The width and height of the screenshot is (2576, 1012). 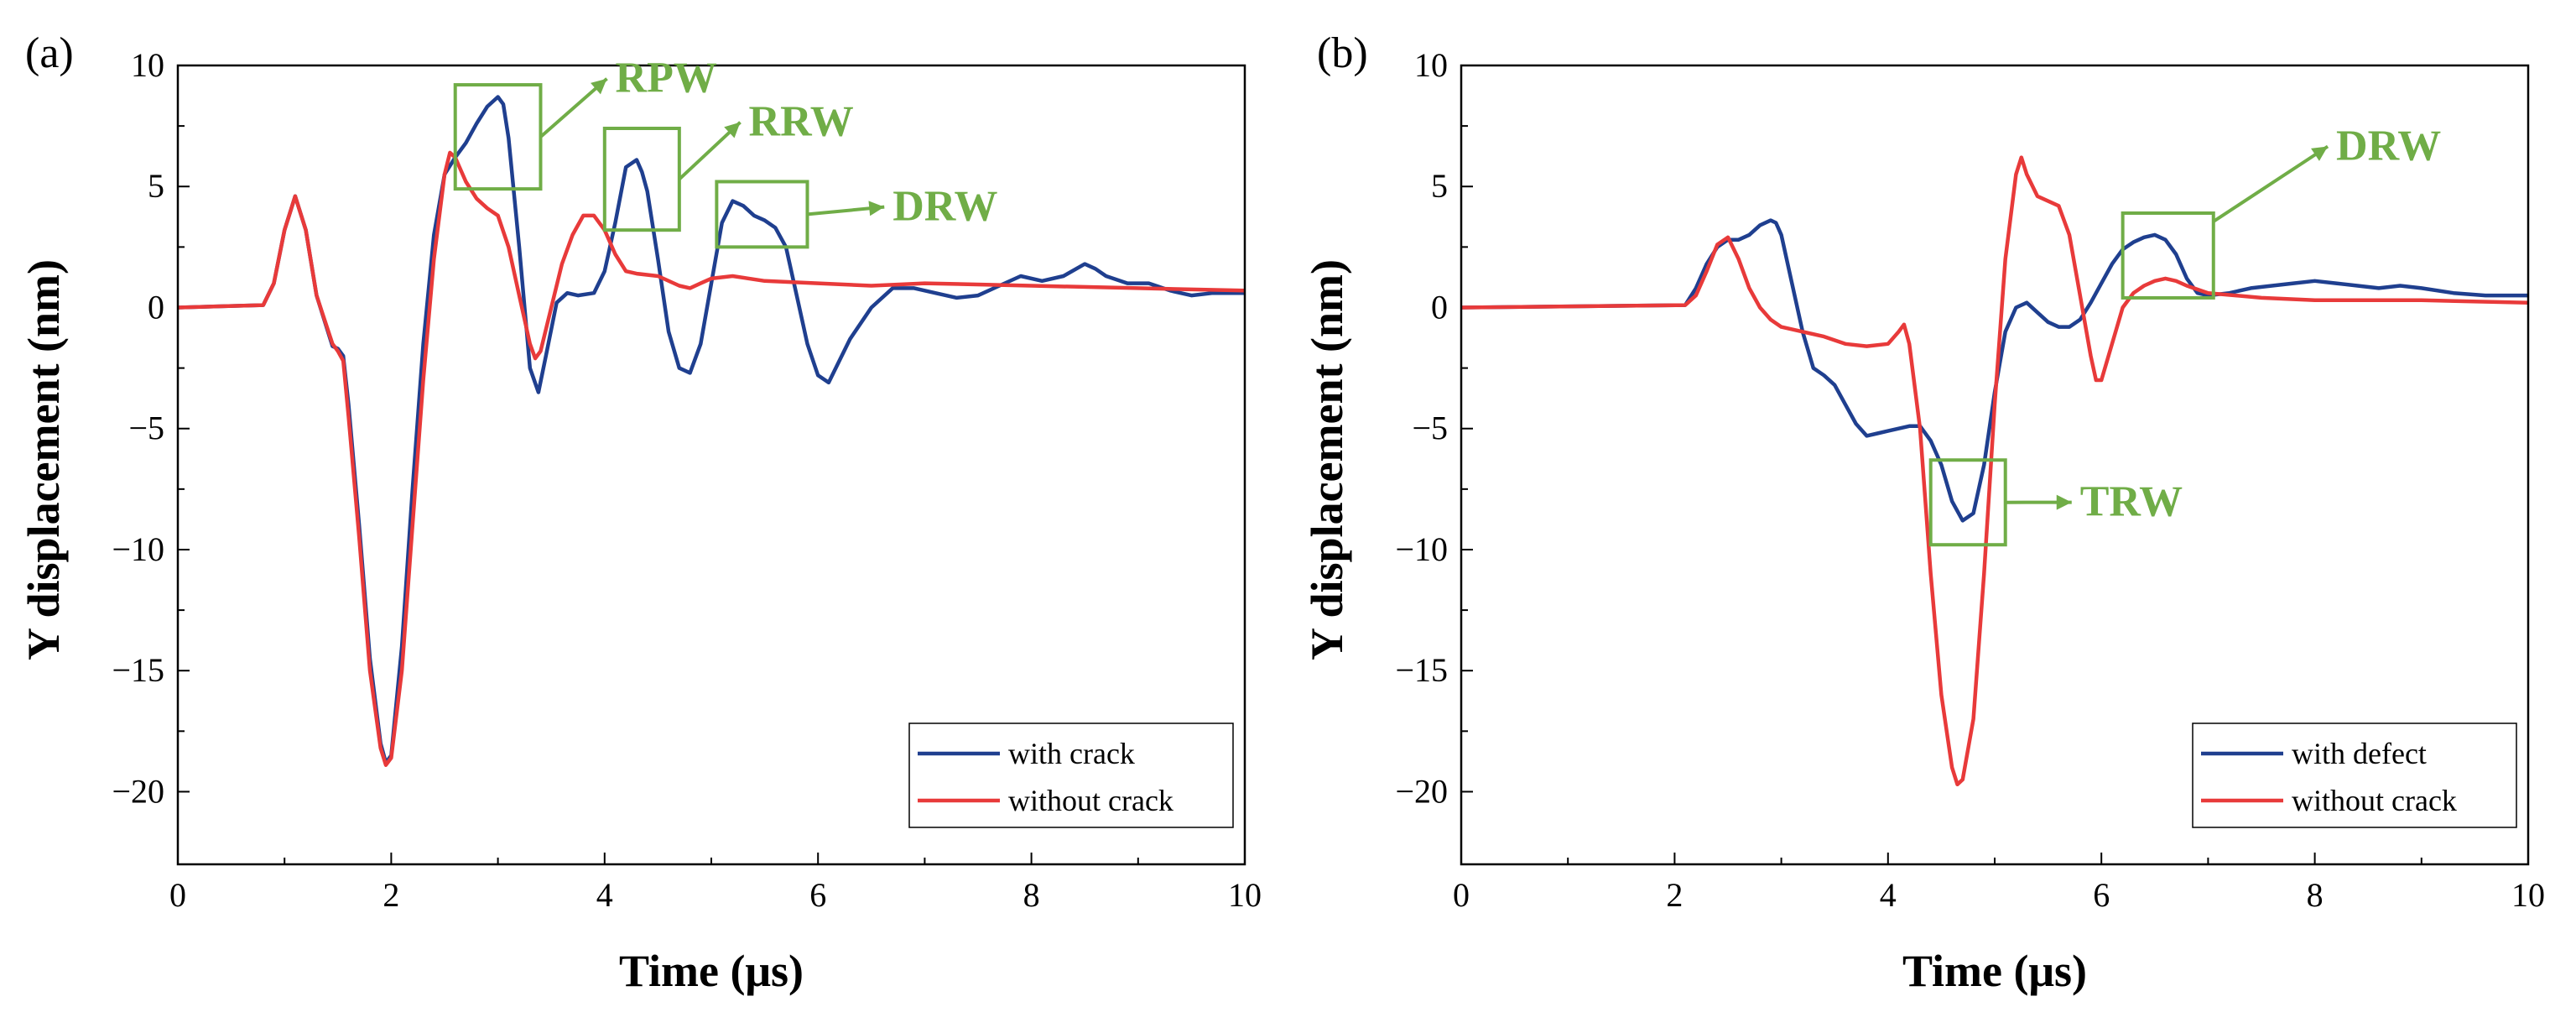 I want to click on panel-b-annotation-label: TRW, so click(x=2131, y=502).